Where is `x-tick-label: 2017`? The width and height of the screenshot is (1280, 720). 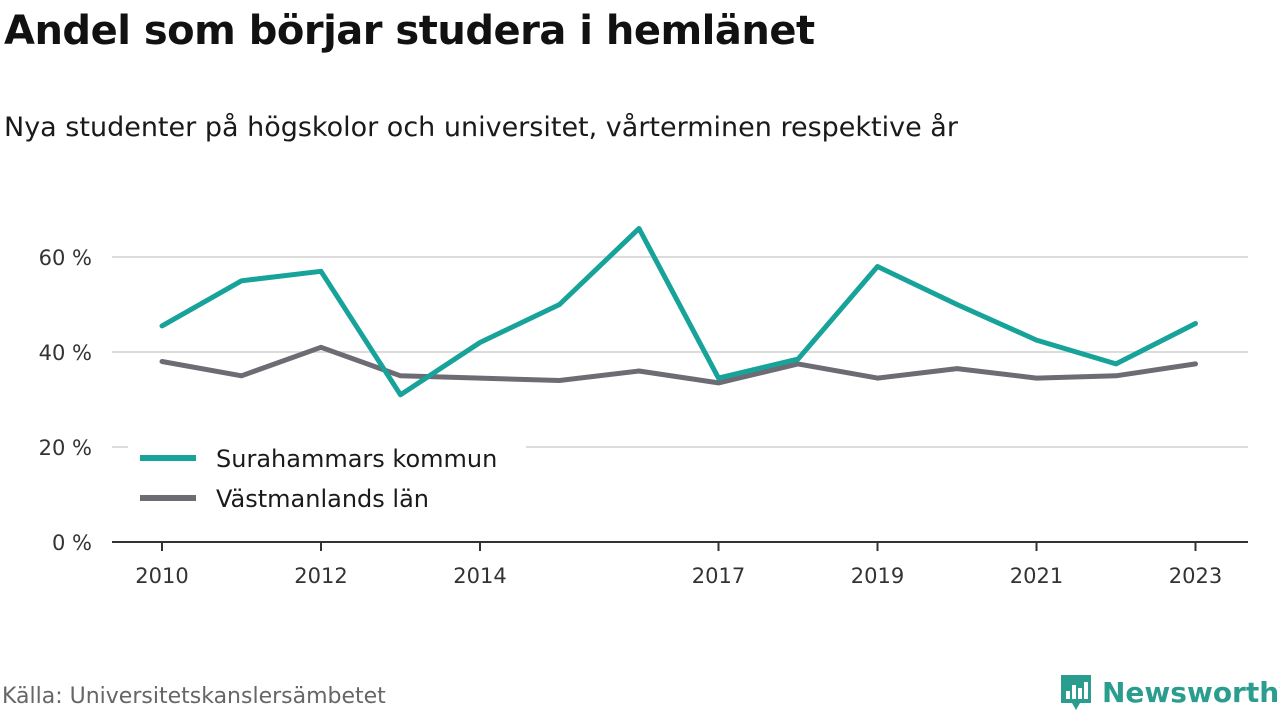
x-tick-label: 2017 is located at coordinates (718, 576).